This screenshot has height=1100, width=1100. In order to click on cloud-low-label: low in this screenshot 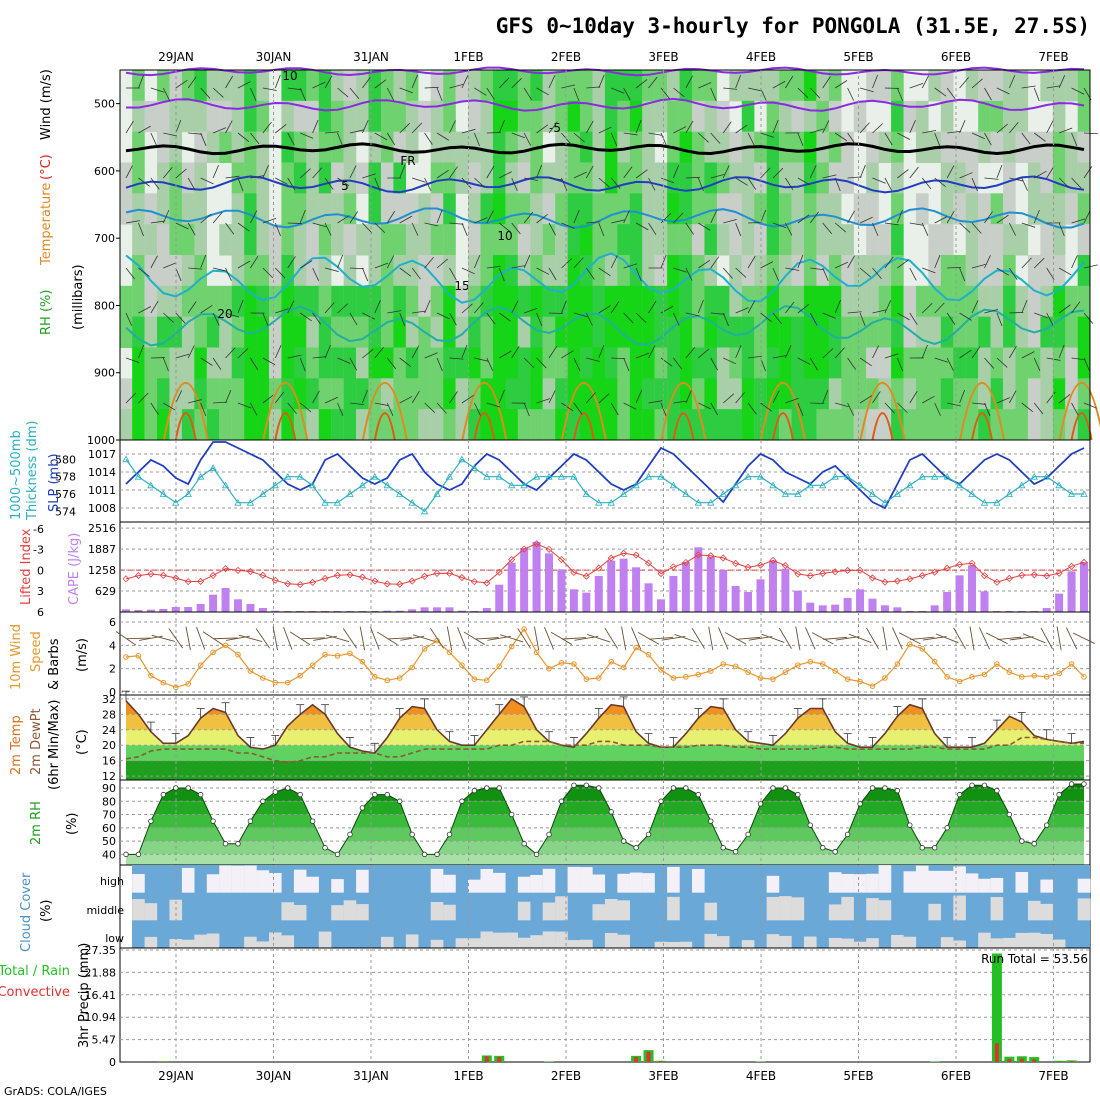, I will do `click(114, 938)`.